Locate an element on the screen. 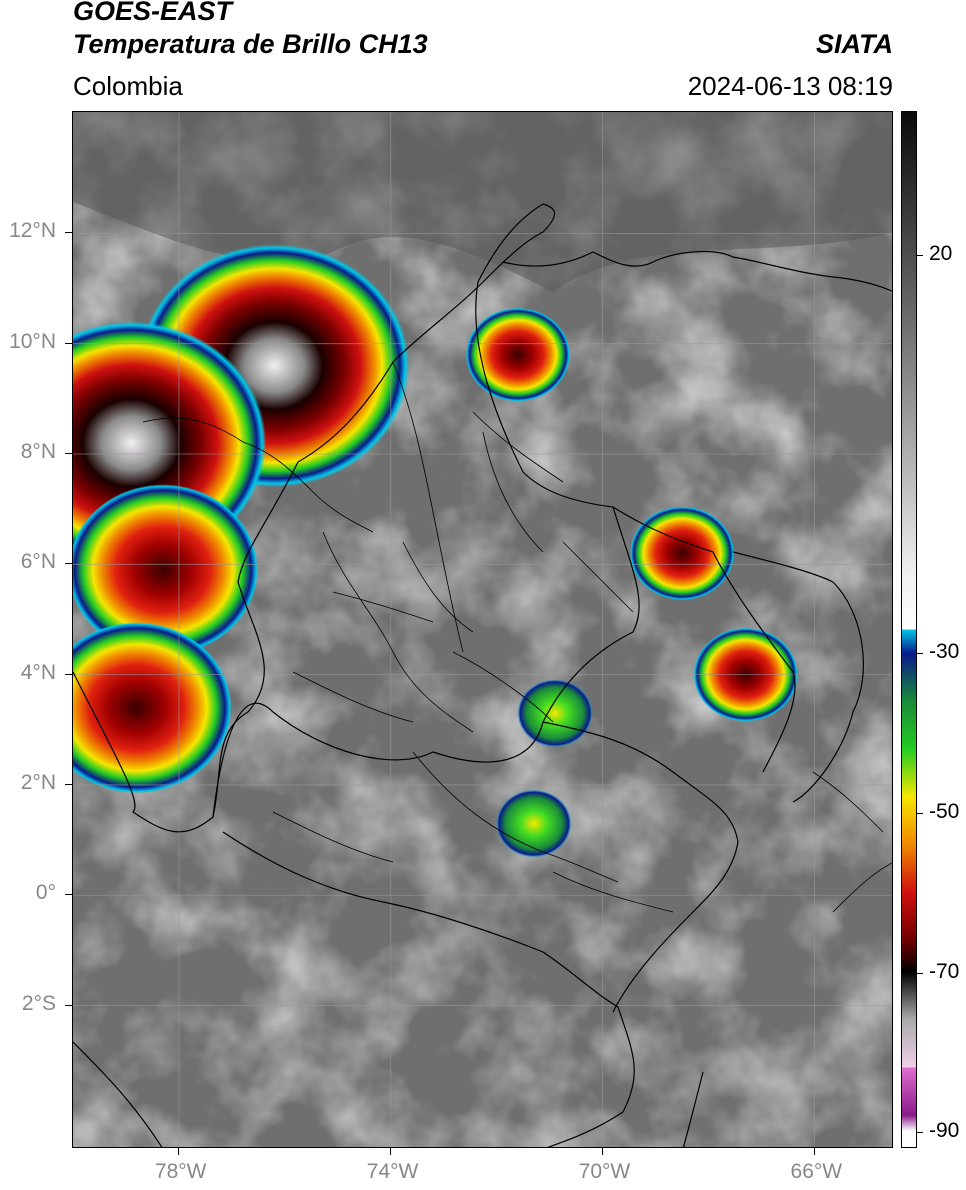  storm-cell-arauca is located at coordinates (682, 553).